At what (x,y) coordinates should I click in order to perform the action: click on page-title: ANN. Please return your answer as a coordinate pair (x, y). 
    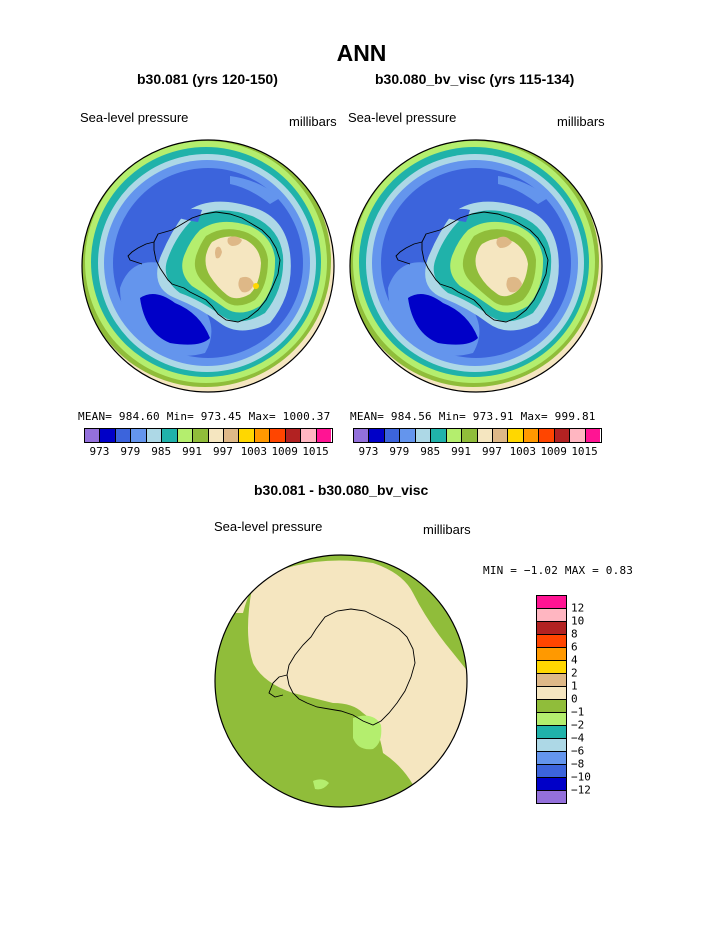
    Looking at the image, I should click on (361, 53).